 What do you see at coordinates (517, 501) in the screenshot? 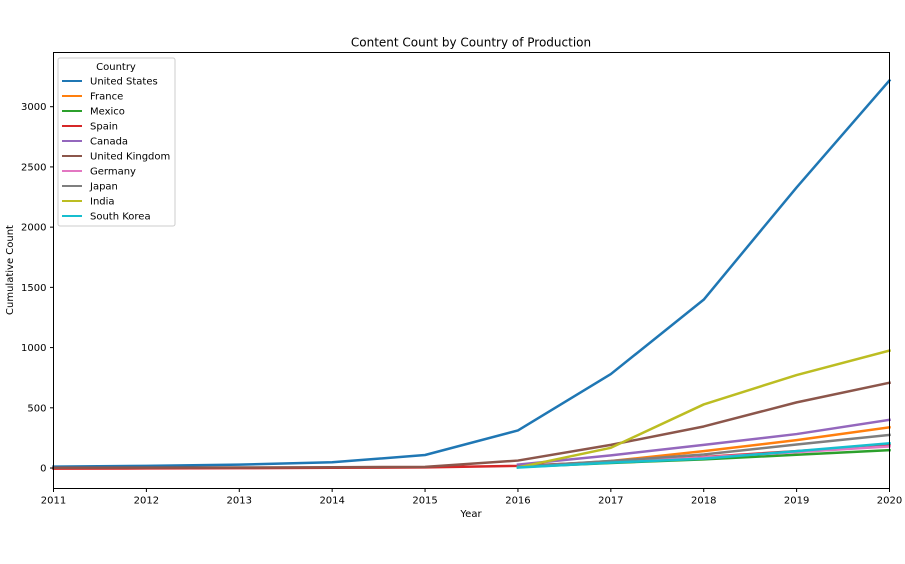
I see `x-tick-label: 2016` at bounding box center [517, 501].